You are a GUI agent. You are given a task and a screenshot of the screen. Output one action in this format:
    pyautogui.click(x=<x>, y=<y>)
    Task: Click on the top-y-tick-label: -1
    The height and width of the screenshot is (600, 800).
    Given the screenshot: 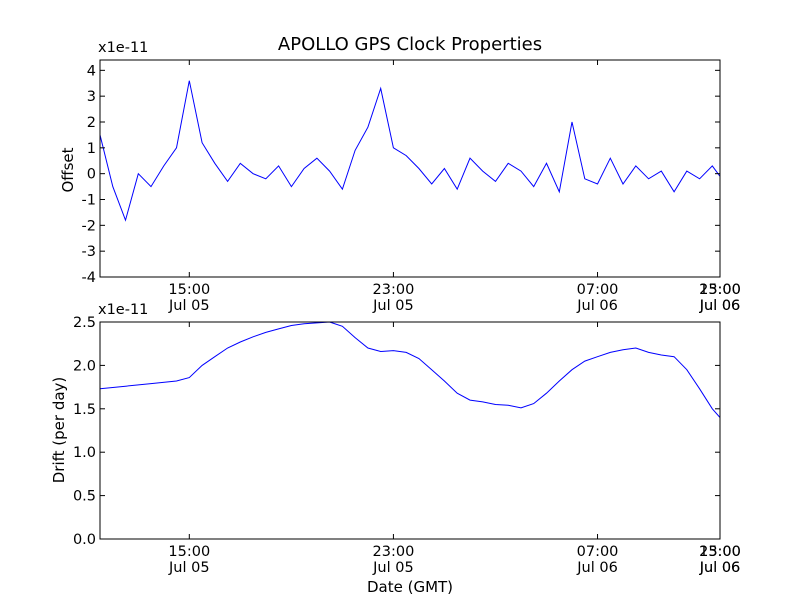 What is the action you would take?
    pyautogui.click(x=89, y=201)
    